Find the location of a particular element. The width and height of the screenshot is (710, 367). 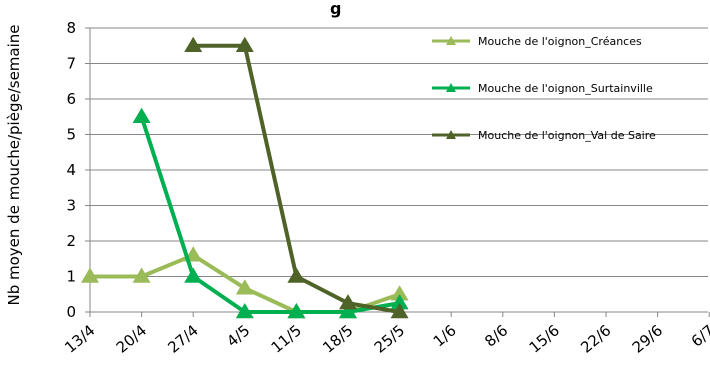

y-tick-label: 0 is located at coordinates (71, 312).